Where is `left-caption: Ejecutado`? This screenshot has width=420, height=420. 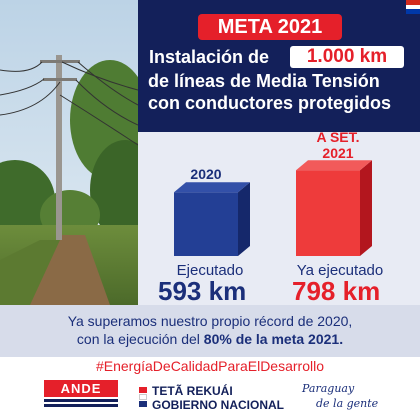 left-caption: Ejecutado is located at coordinates (210, 270).